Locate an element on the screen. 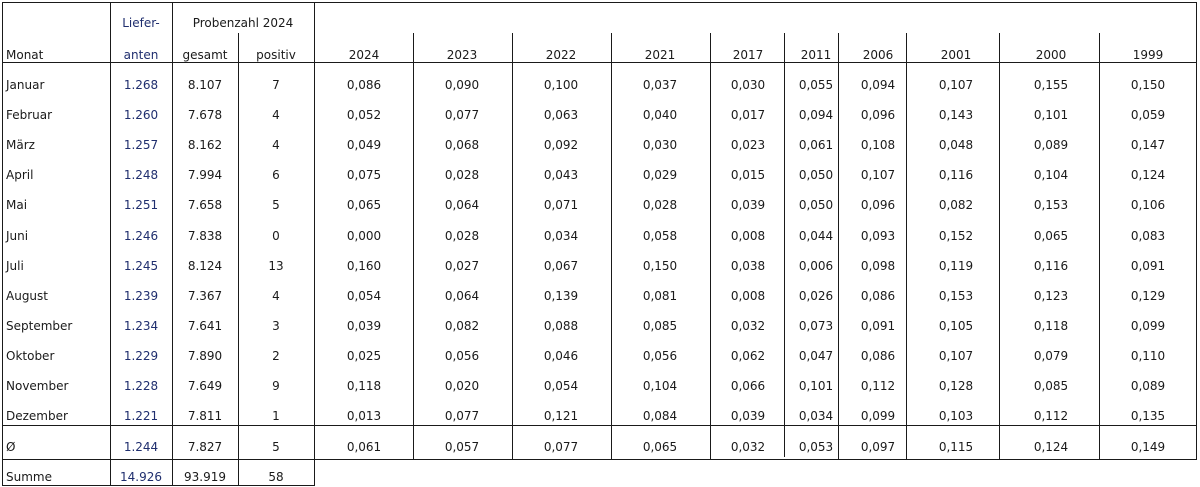 This screenshot has height=487, width=1200. gesamt-cell: 7.890 is located at coordinates (205, 355).